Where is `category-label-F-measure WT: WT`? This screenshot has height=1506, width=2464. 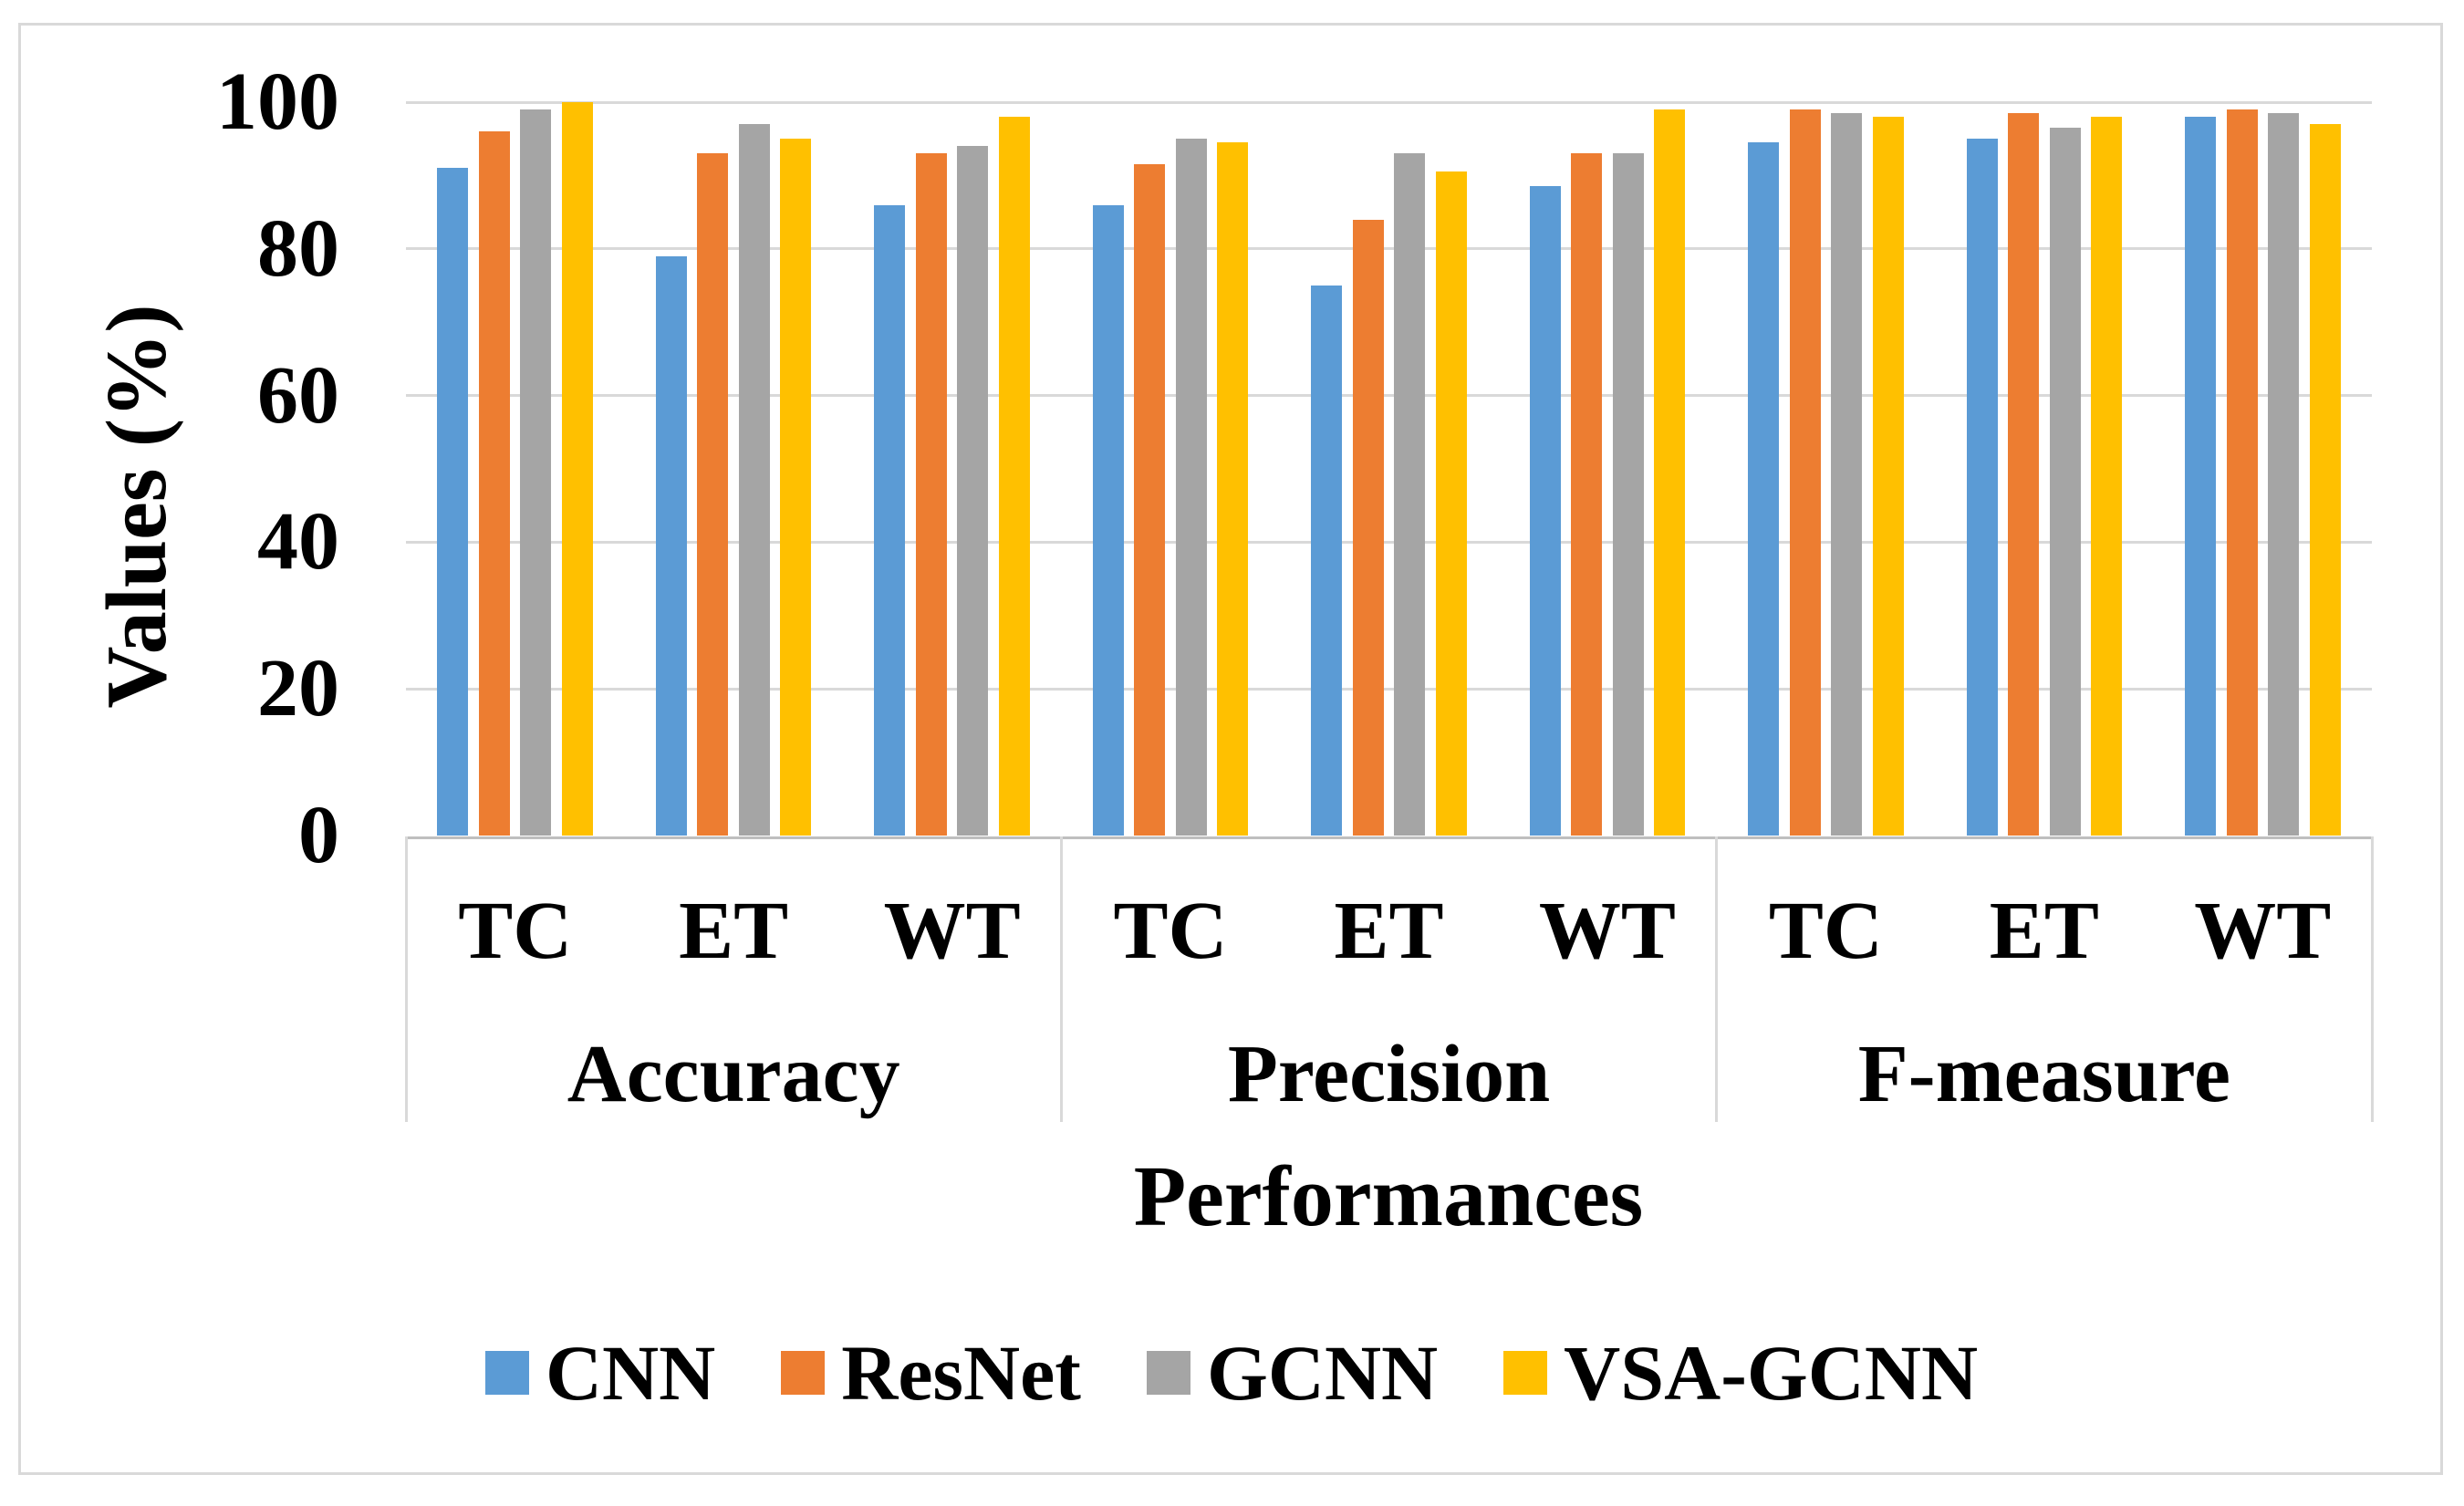 category-label-F-measure WT: WT is located at coordinates (2263, 930).